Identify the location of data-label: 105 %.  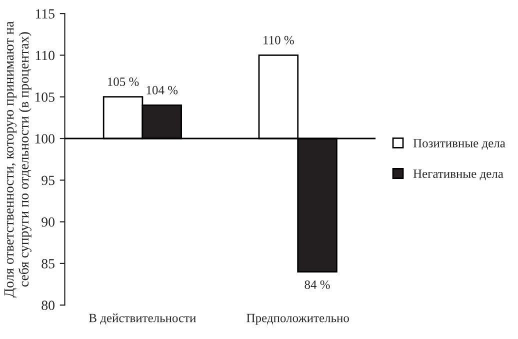
(123, 82).